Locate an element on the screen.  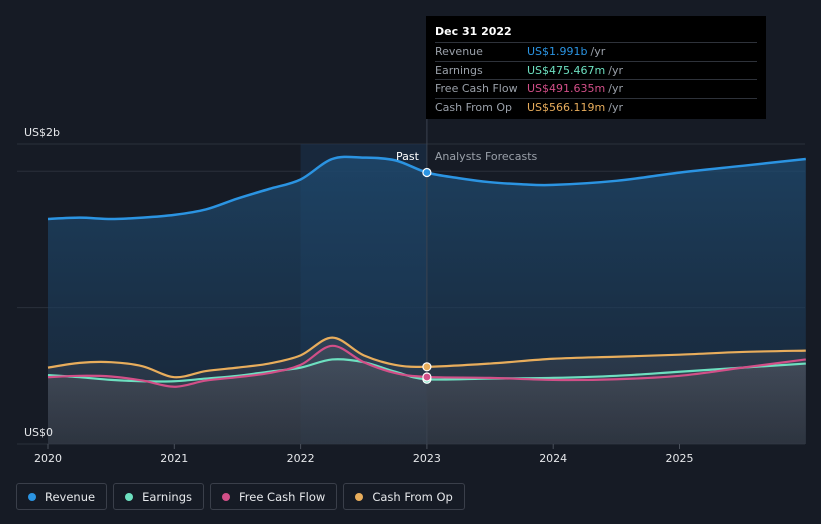
legend-item-earnings: Earnings is located at coordinates (158, 496).